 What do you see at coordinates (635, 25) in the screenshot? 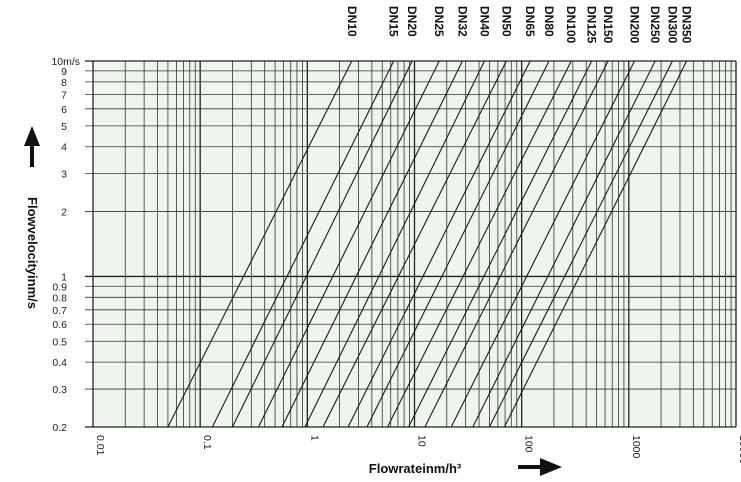
I see `series-label-dn200: DN200` at bounding box center [635, 25].